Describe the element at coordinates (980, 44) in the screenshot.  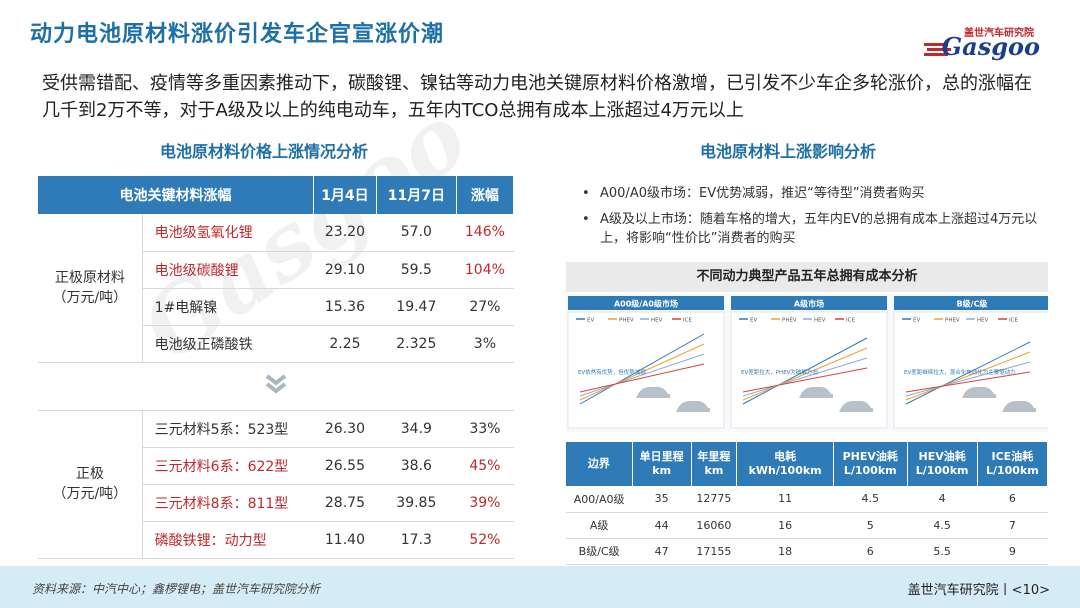
I see `brand-logo: 盖世汽车研究院 Gasgoo` at that location.